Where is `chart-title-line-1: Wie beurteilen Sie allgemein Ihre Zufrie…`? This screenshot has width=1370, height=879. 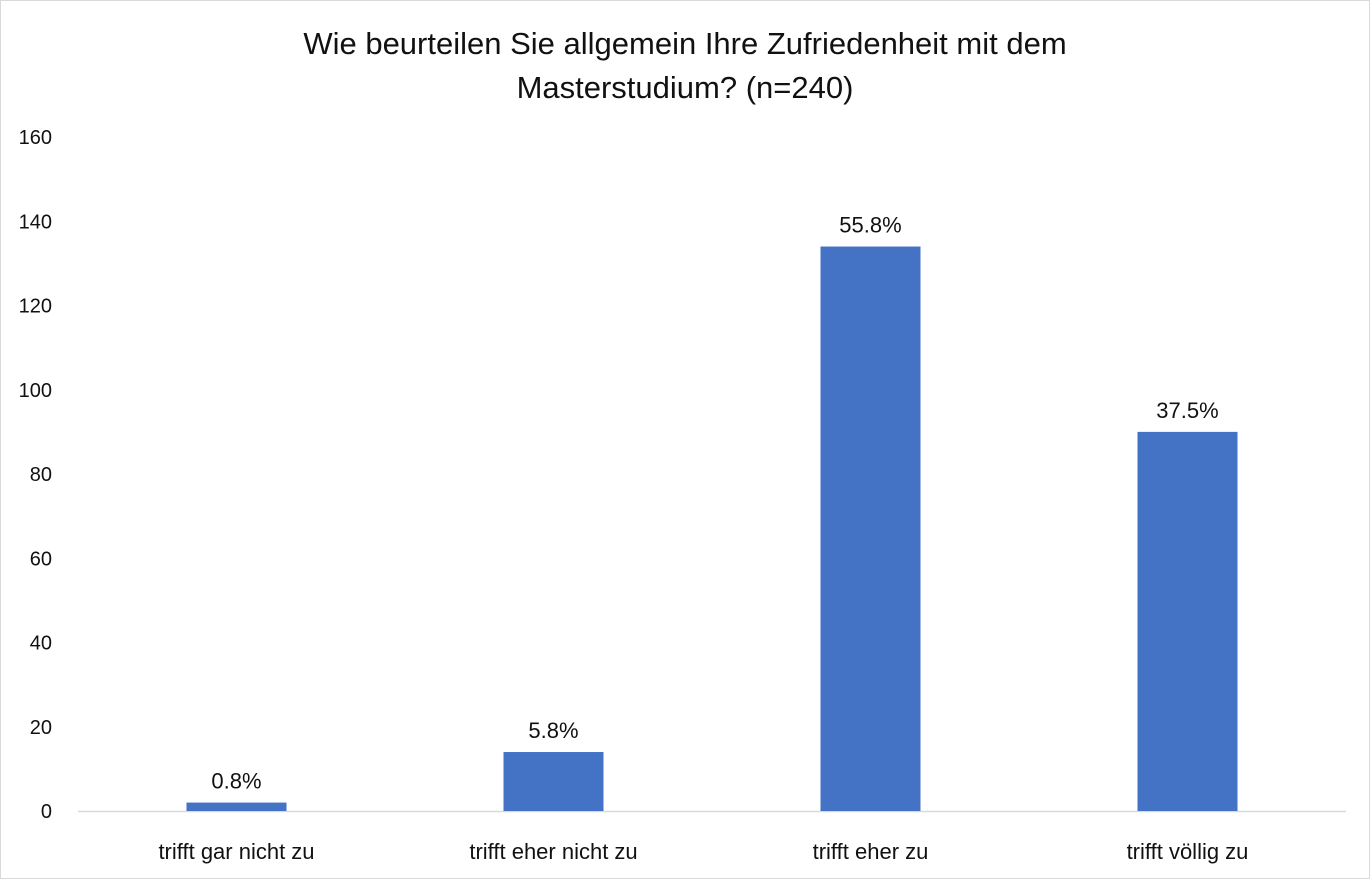
chart-title-line-1: Wie beurteilen Sie allgemein Ihre Zufrie… is located at coordinates (685, 43).